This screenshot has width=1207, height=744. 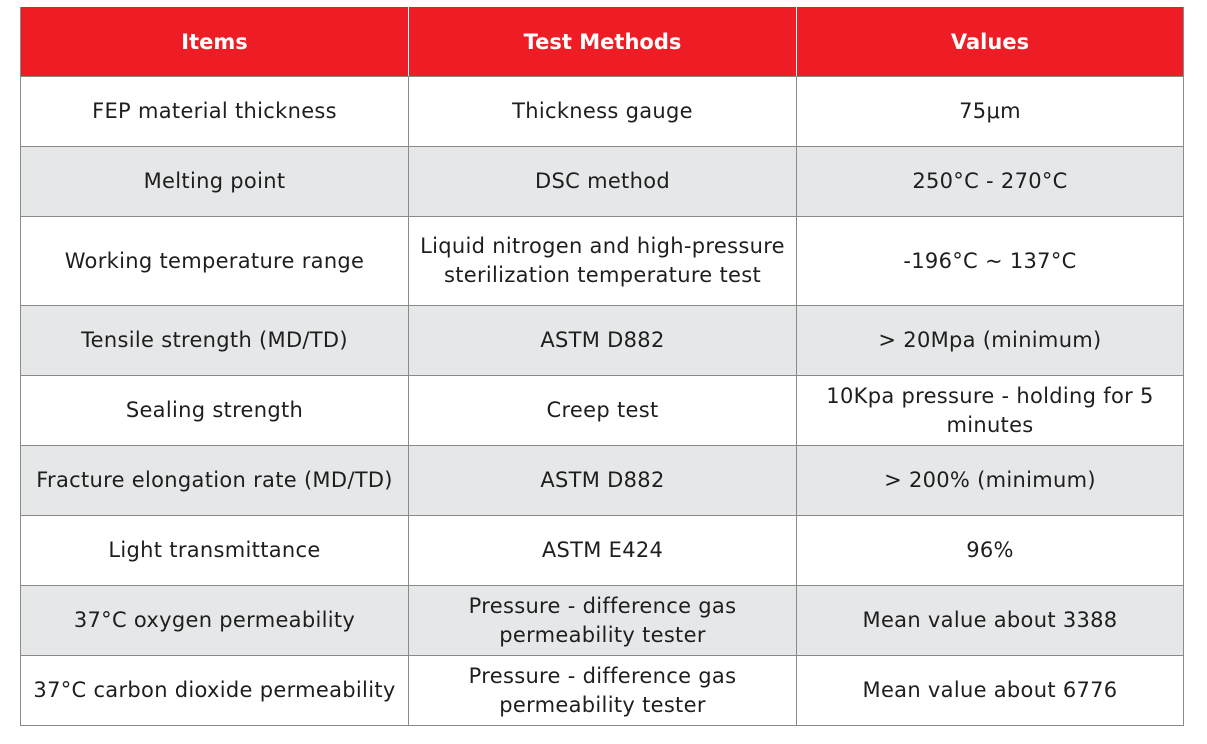 I want to click on method-cell: DSC method, so click(x=602, y=181).